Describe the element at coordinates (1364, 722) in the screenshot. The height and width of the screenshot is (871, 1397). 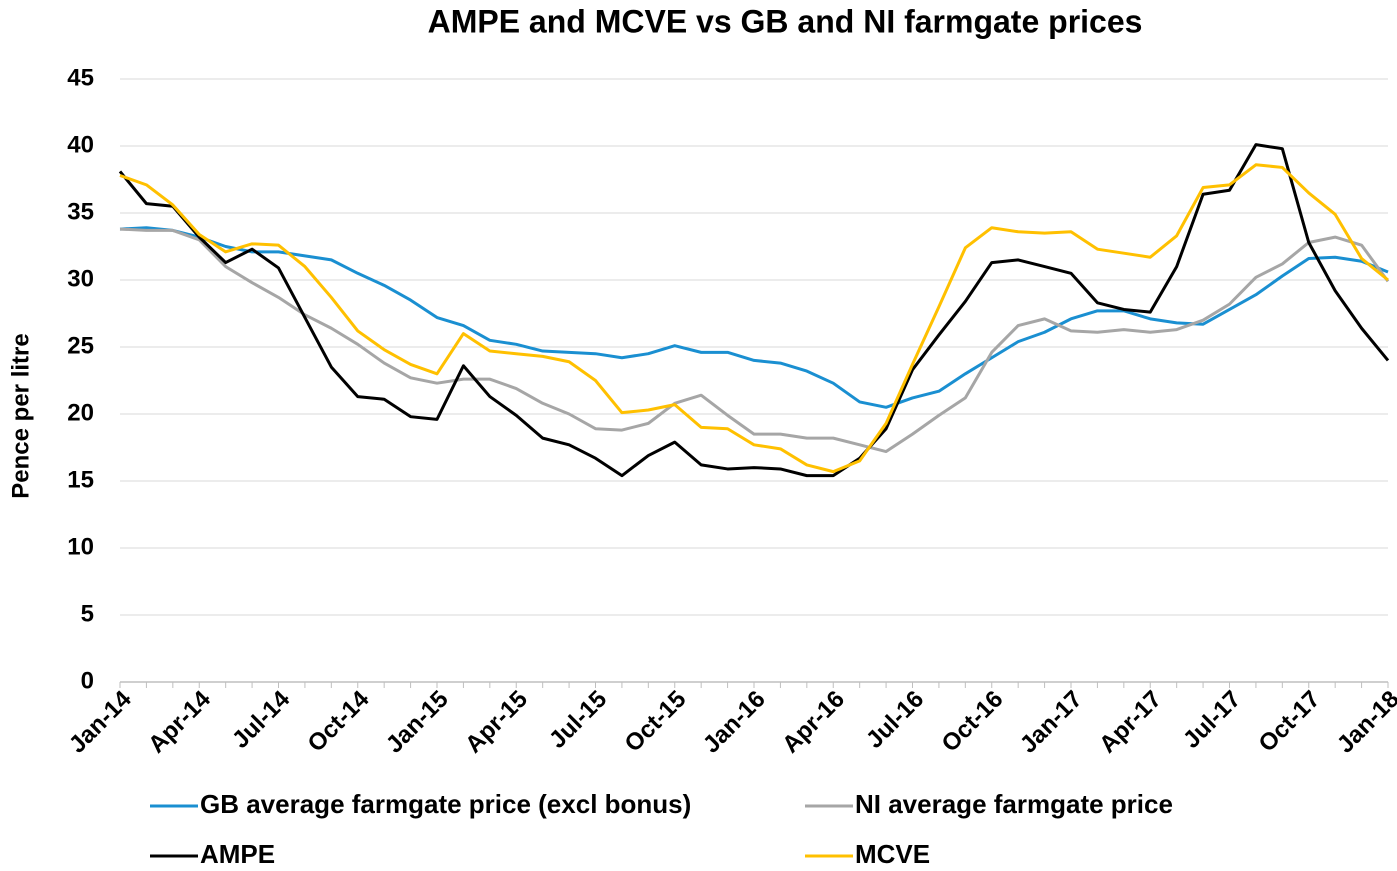
I see `x-tick-label: Jan-18` at that location.